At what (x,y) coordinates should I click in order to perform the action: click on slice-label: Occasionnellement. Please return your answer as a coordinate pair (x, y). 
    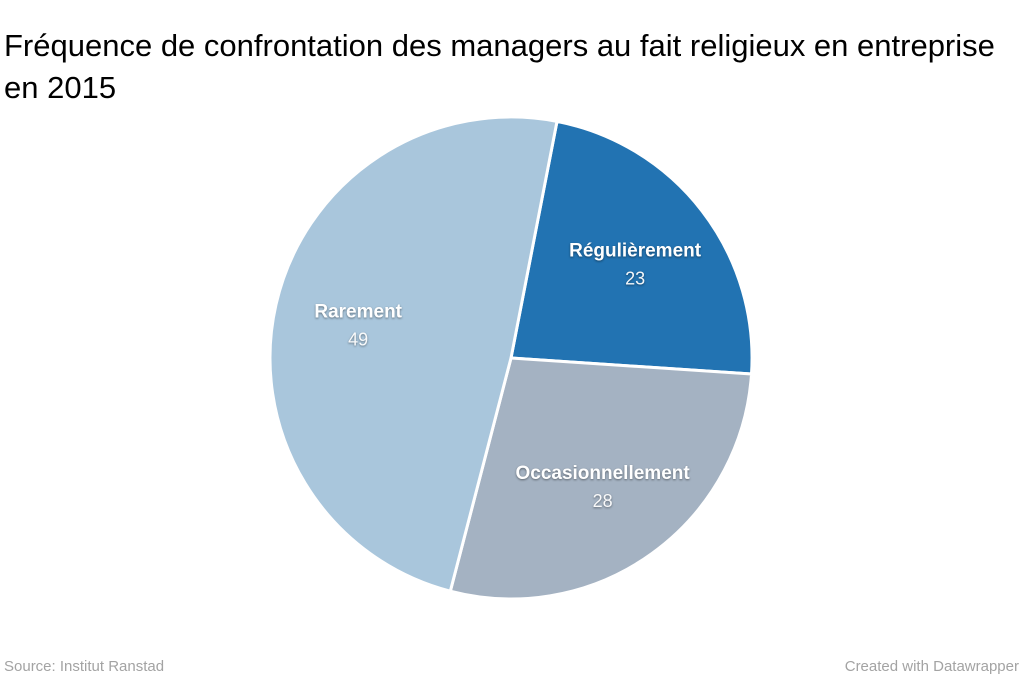
    Looking at the image, I should click on (602, 473).